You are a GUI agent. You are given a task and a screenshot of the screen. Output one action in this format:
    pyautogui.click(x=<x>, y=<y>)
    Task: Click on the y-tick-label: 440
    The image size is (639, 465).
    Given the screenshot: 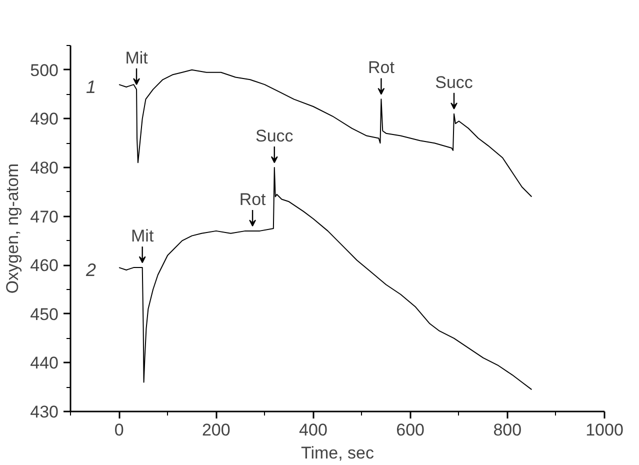 What is the action you would take?
    pyautogui.click(x=44, y=363)
    